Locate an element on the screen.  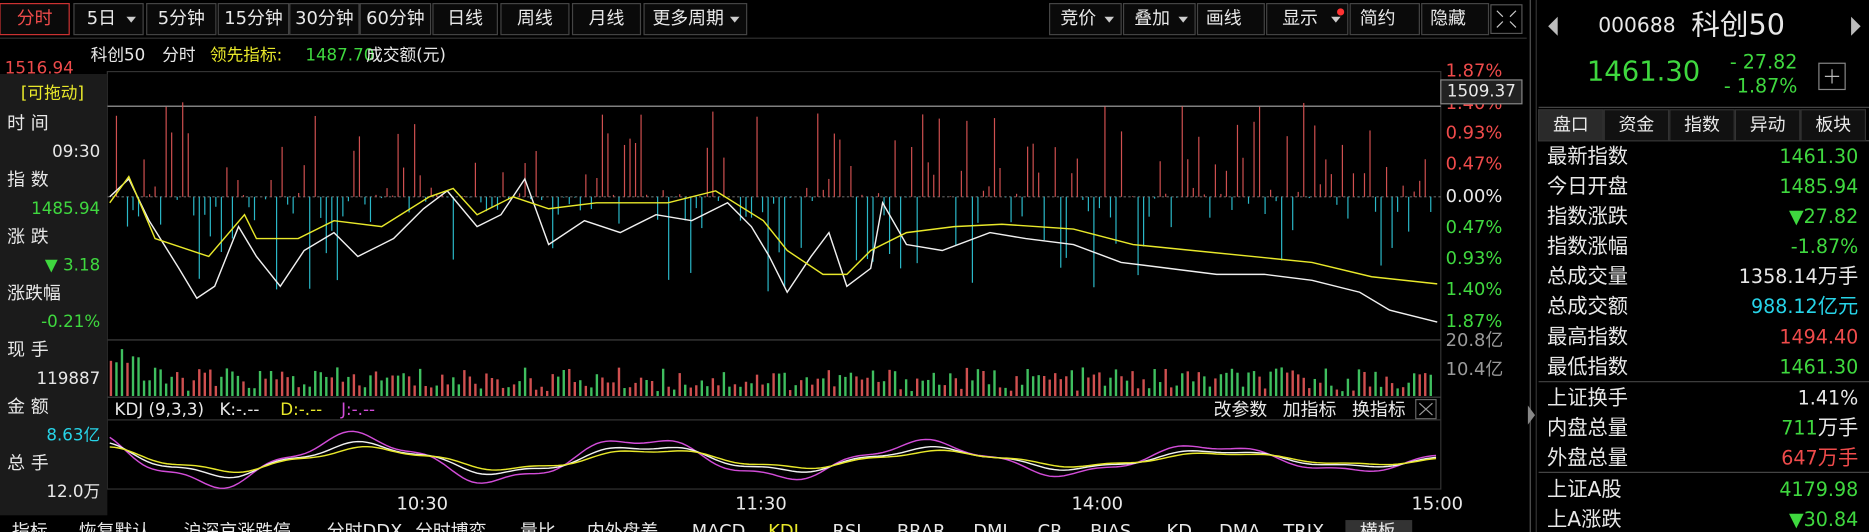
bottom-tab: KDJ is located at coordinates (783, 526).